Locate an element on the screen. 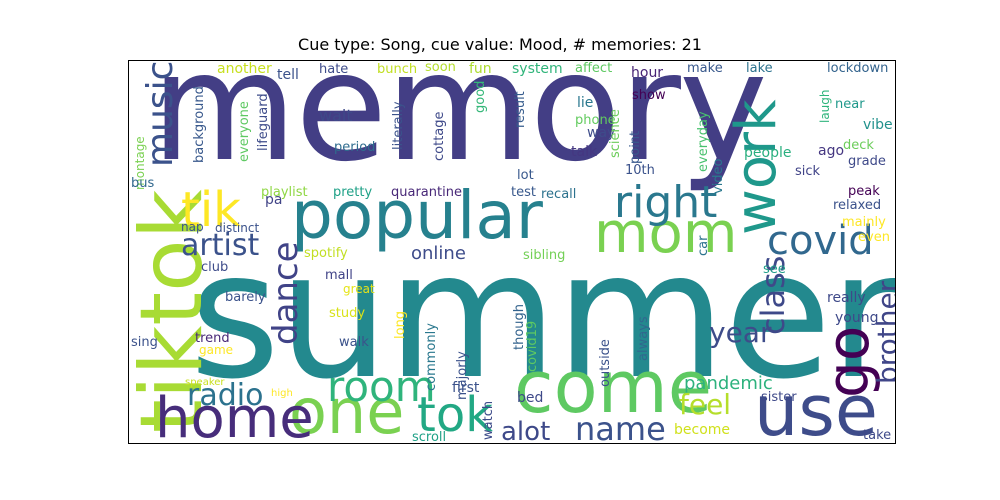 The image size is (1000, 500). word-room: room is located at coordinates (381, 386).